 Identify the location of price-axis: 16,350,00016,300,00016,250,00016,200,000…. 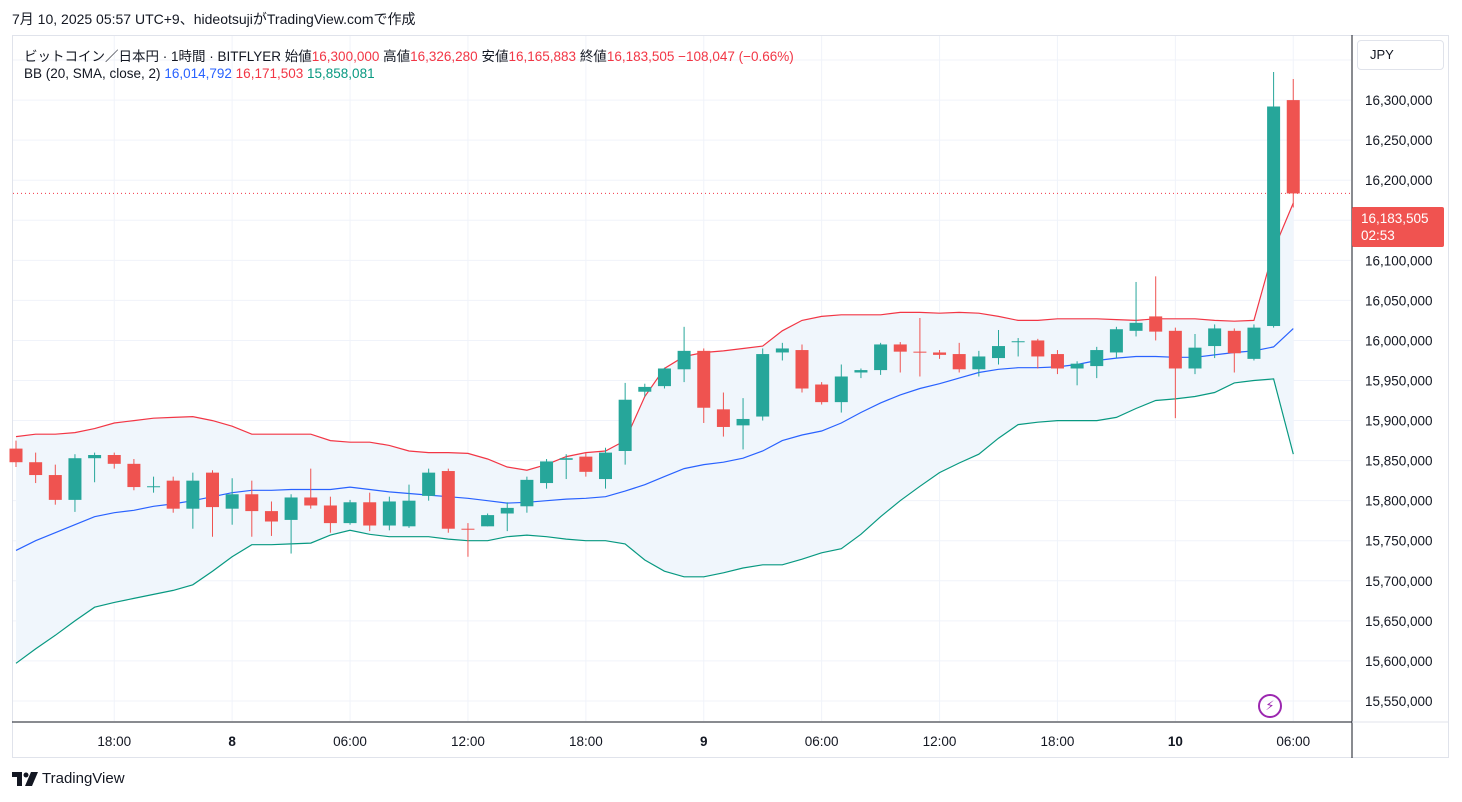
(1399, 381).